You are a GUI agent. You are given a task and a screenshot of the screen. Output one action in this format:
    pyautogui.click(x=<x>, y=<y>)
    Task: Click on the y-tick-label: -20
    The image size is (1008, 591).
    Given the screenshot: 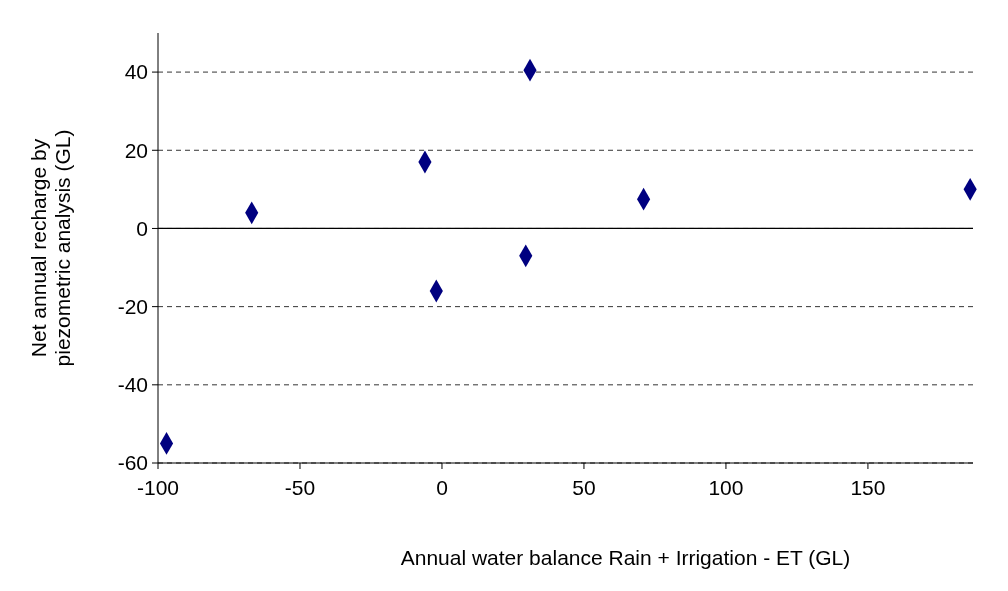 What is the action you would take?
    pyautogui.click(x=132, y=306)
    